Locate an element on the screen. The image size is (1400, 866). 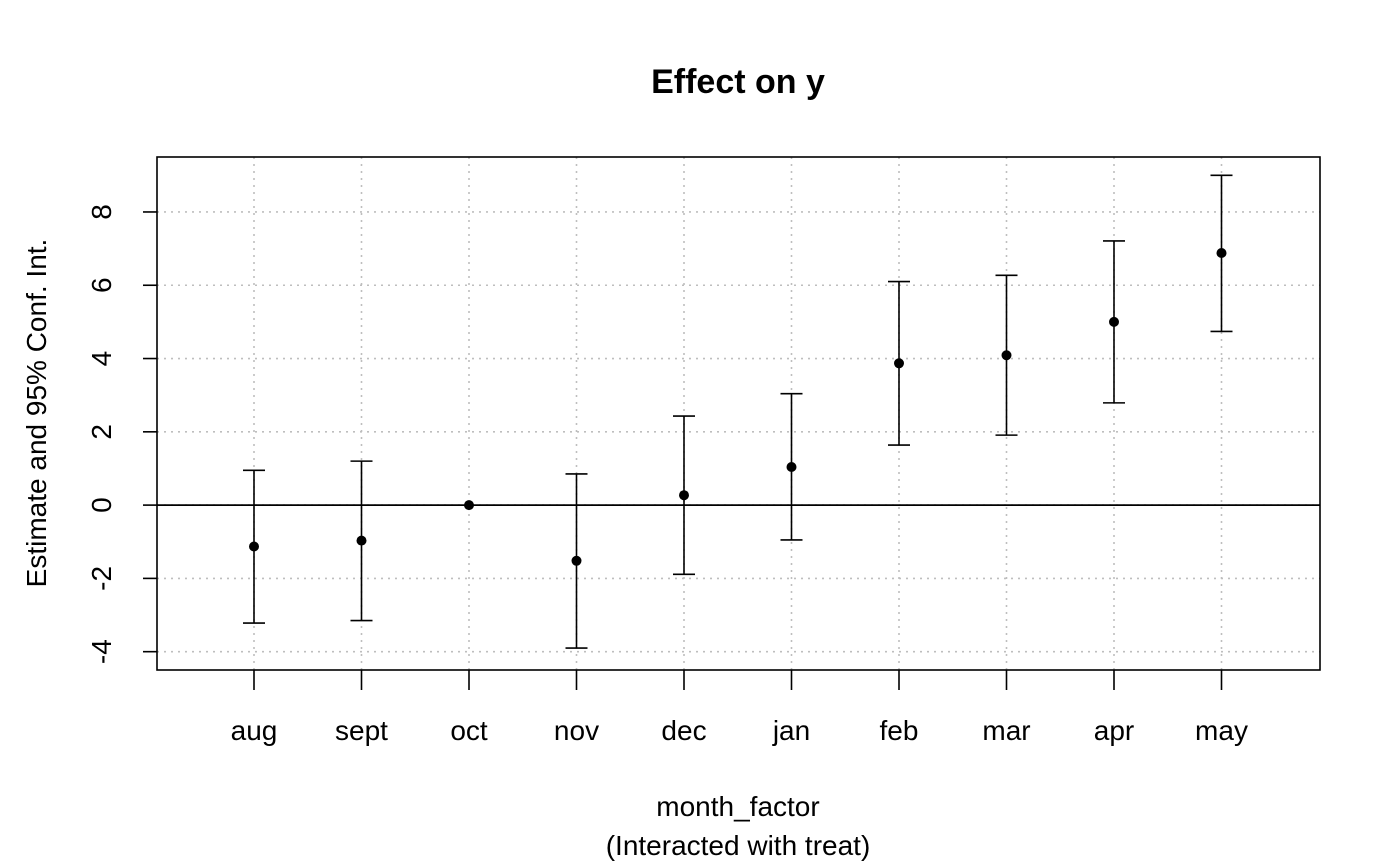
y-tick-label: 8 is located at coordinates (101, 212).